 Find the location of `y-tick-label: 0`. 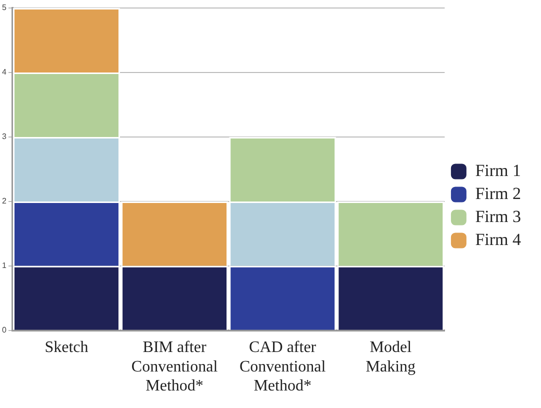

y-tick-label: 0 is located at coordinates (4, 330).